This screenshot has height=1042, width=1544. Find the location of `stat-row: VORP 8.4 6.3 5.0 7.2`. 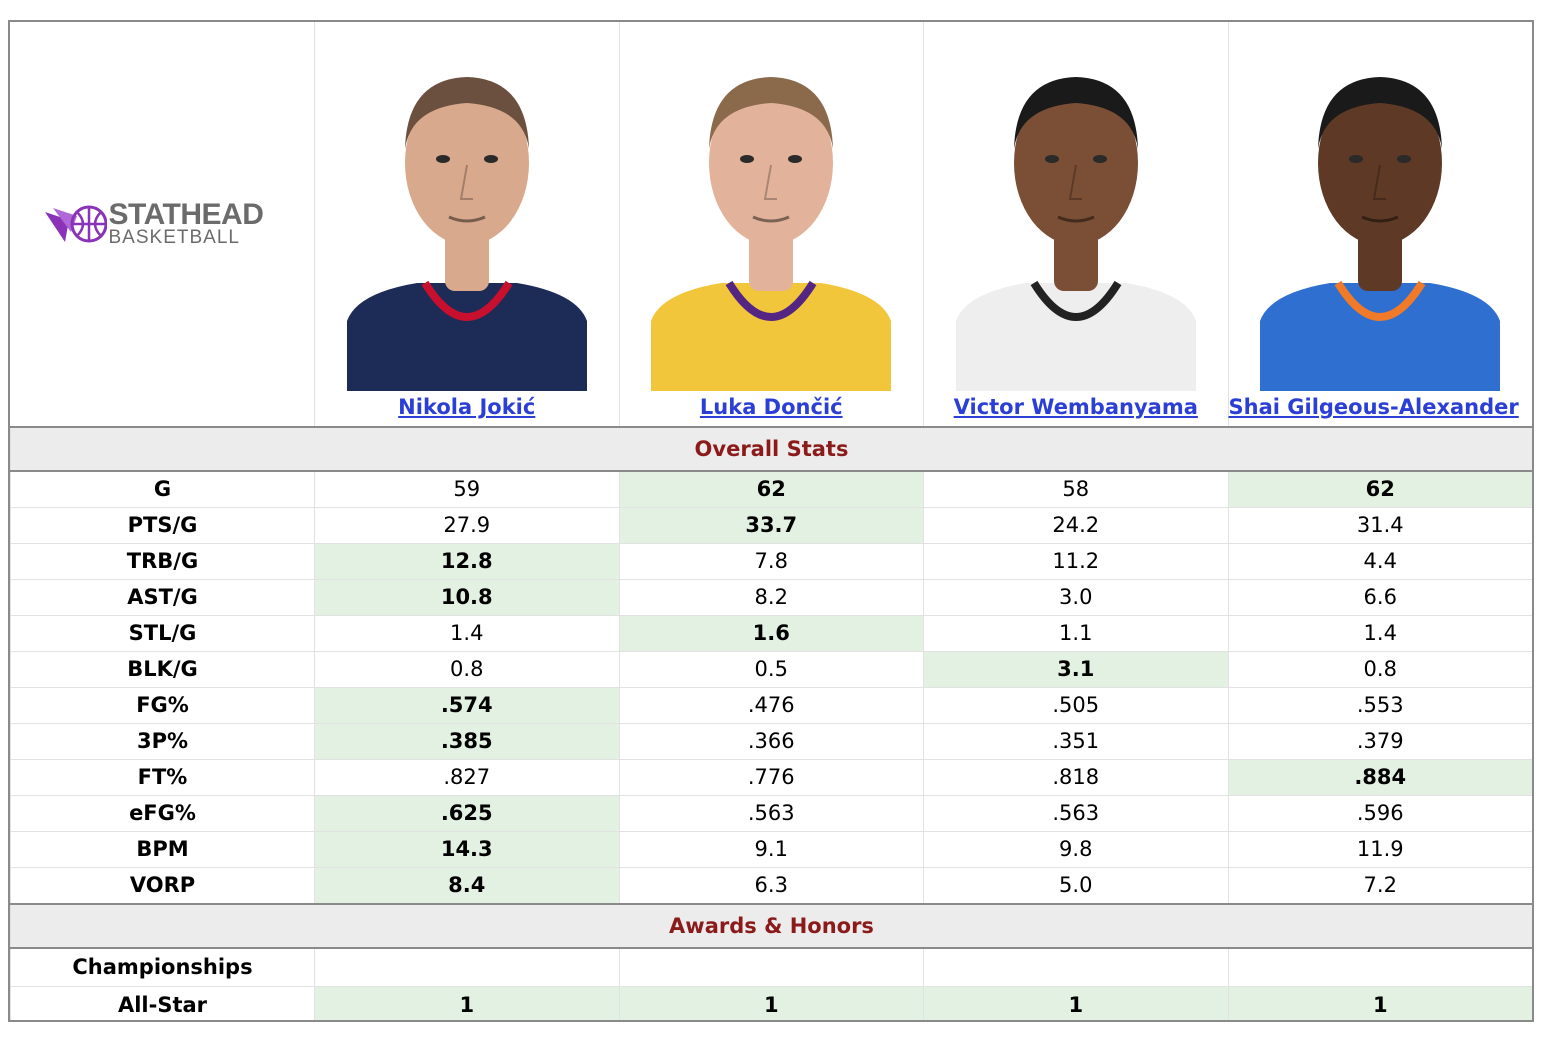

stat-row: VORP 8.4 6.3 5.0 7.2 is located at coordinates (771, 886).